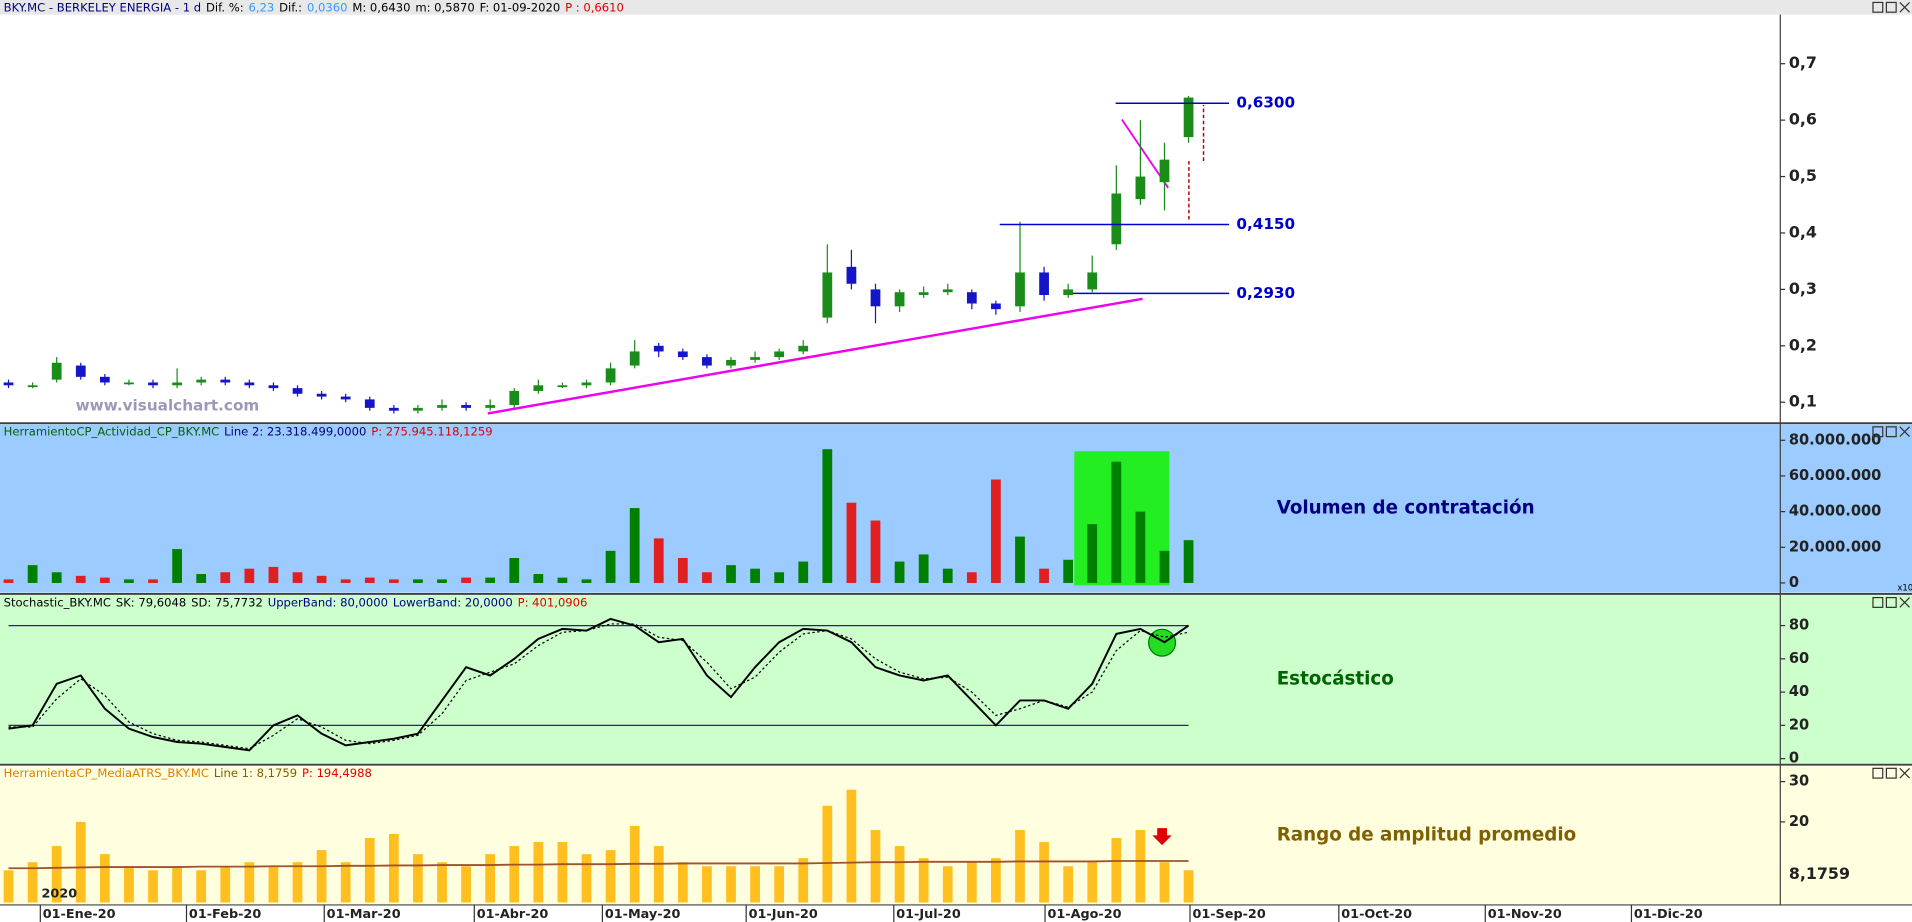 The height and width of the screenshot is (922, 1912). What do you see at coordinates (1803, 231) in the screenshot?
I see `y-tick-label: 0,4` at bounding box center [1803, 231].